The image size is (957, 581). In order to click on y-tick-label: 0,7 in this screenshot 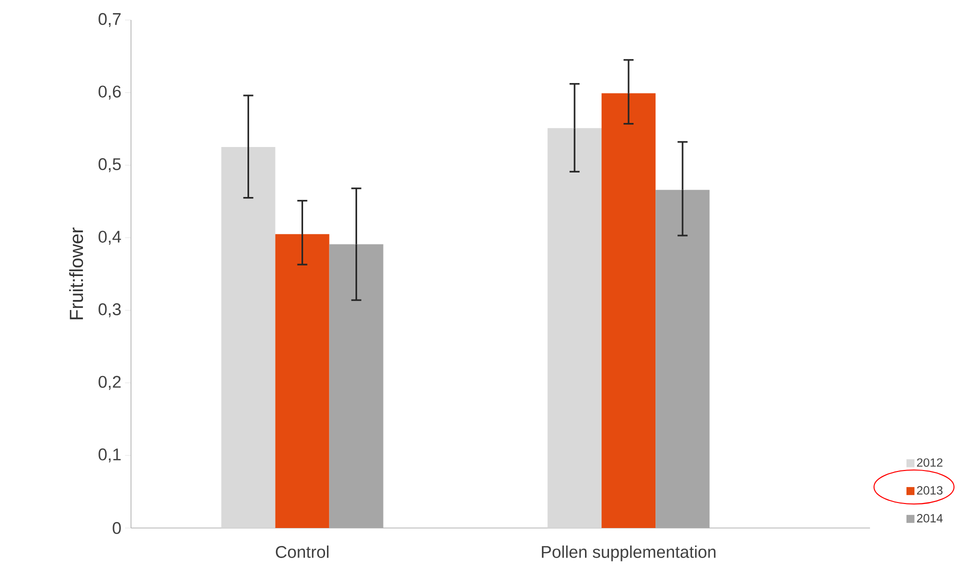, I will do `click(109, 20)`.